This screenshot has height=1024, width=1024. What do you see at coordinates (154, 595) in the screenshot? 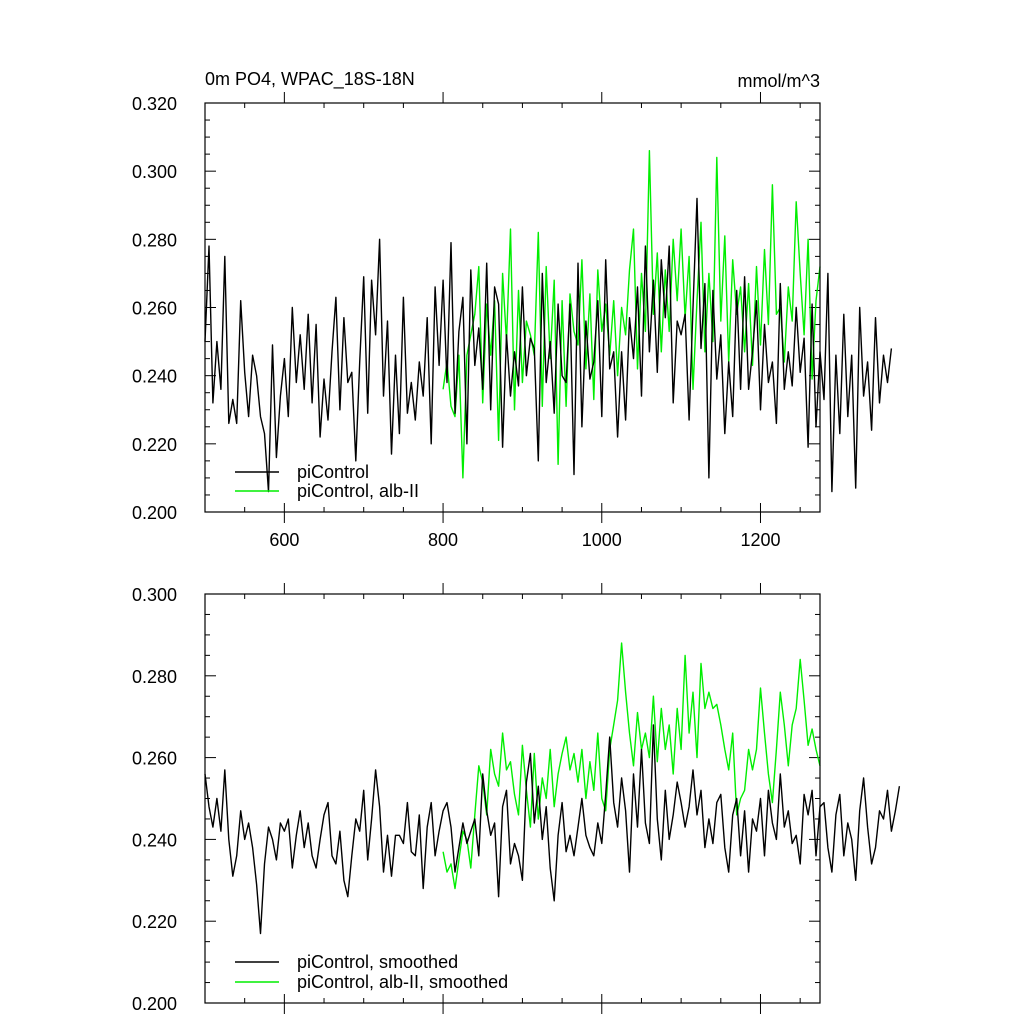
I see `bottom-ytick-label: 0.300` at bounding box center [154, 595].